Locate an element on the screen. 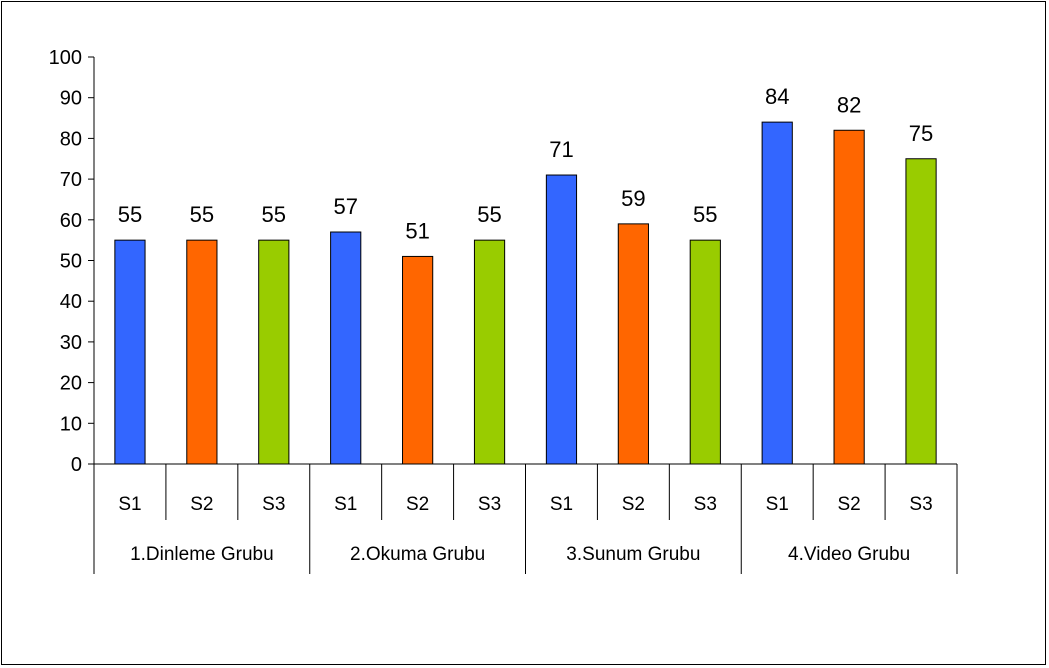 This screenshot has height=668, width=1049. data-label: 84 is located at coordinates (777, 96).